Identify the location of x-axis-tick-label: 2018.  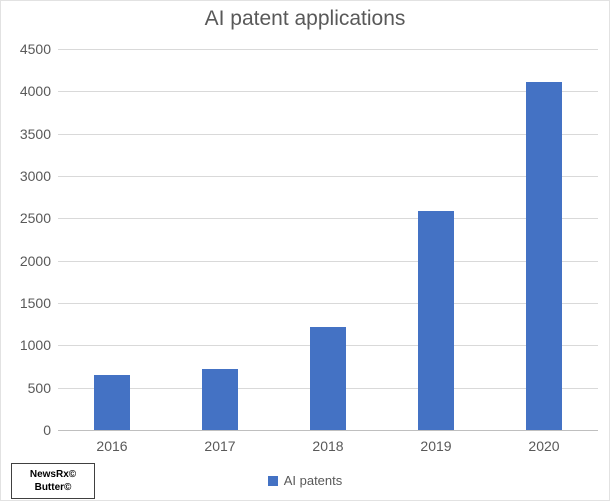
(328, 446).